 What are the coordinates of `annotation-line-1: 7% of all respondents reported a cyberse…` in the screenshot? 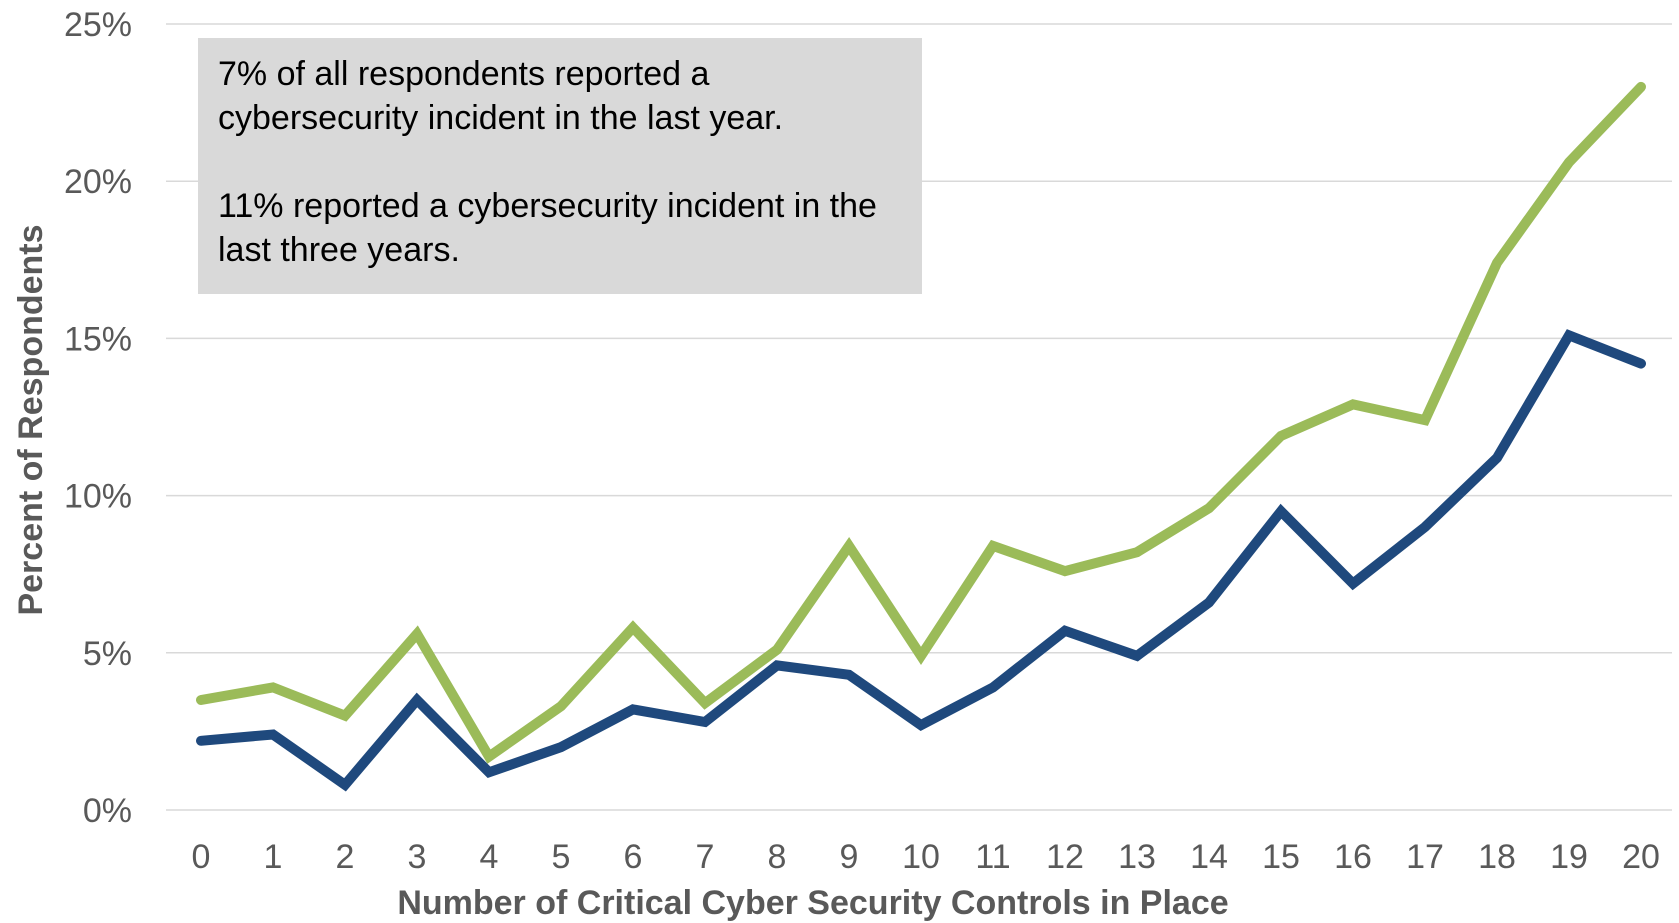 It's located at (501, 96).